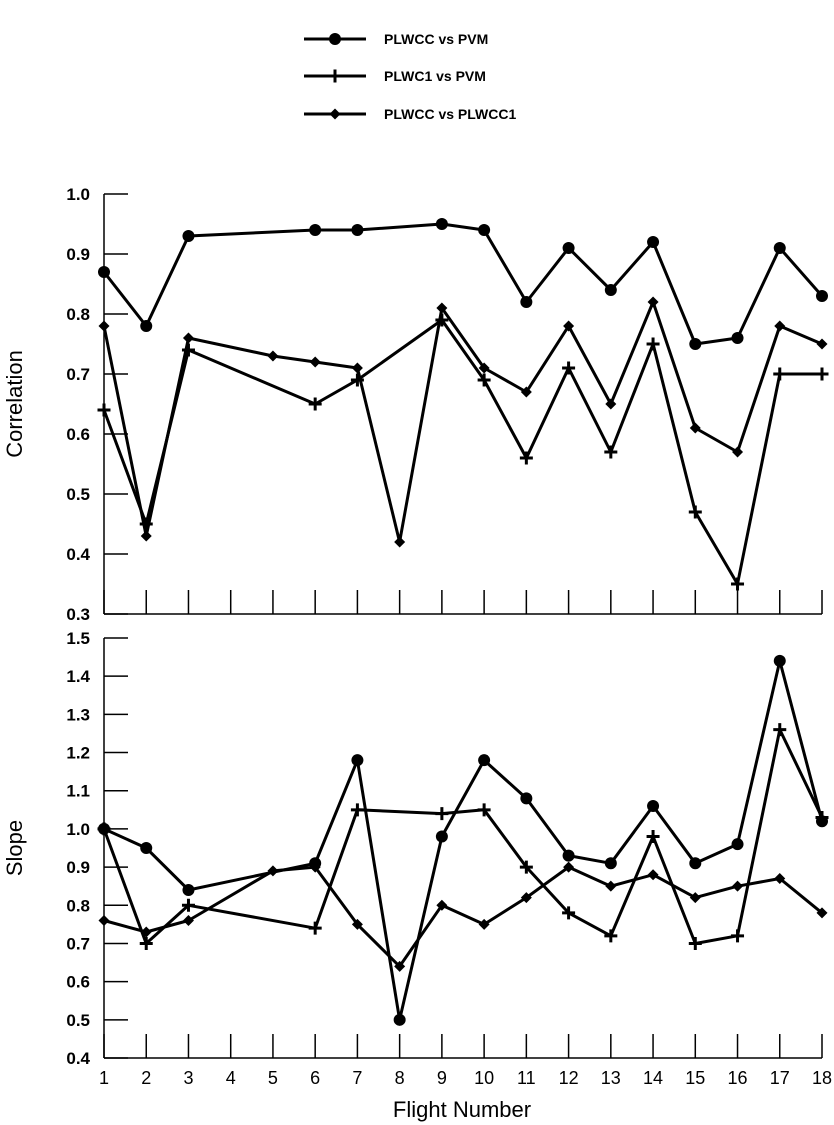  Describe the element at coordinates (335, 114) in the screenshot. I see `diamond-marker-icon` at that location.